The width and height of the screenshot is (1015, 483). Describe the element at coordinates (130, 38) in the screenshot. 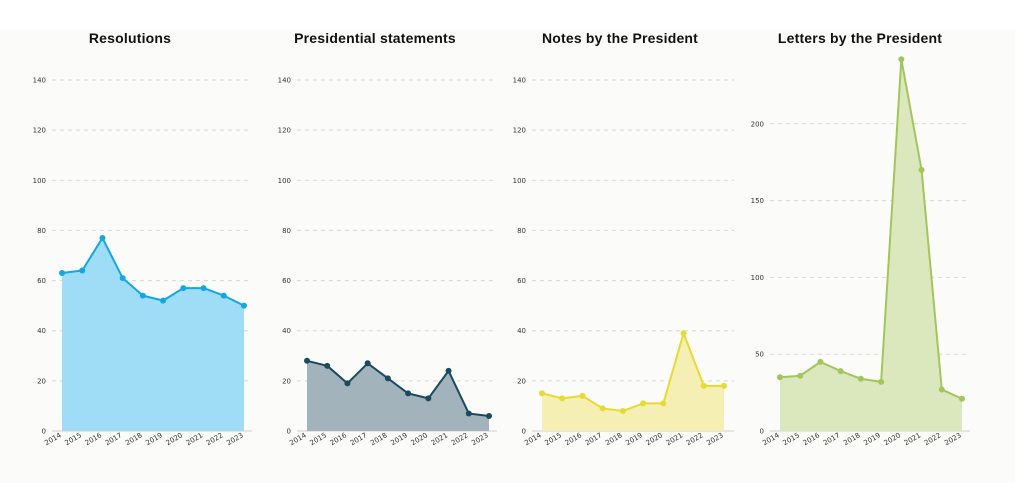

I see `chart-title: Resolutions` at that location.